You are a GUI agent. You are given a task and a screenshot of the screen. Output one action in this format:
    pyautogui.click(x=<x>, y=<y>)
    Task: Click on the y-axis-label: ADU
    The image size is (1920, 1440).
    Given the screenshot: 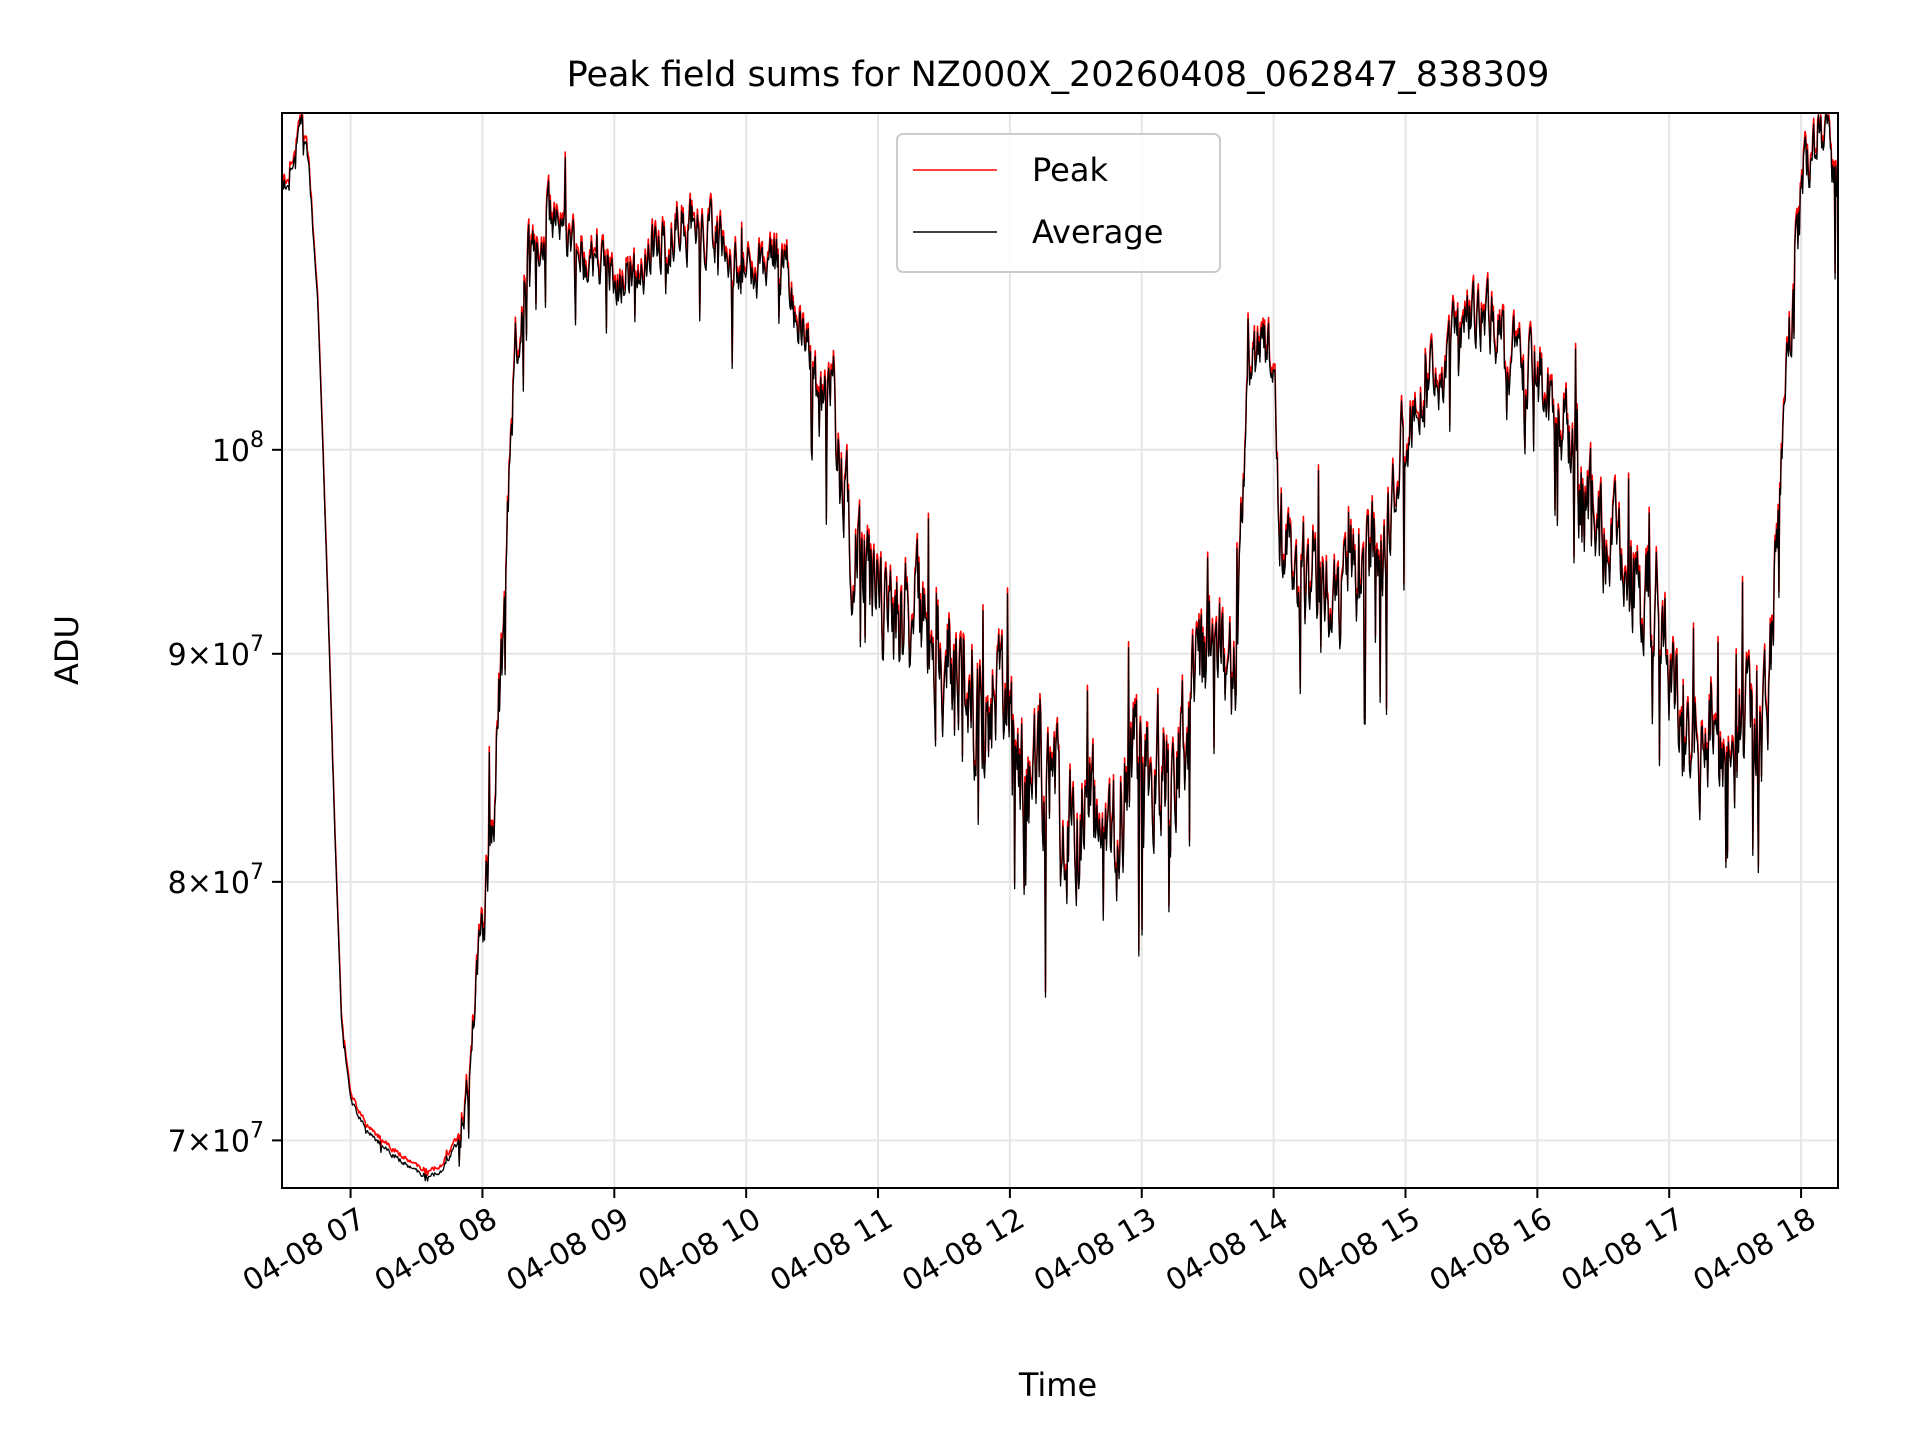 What is the action you would take?
    pyautogui.click(x=67, y=650)
    